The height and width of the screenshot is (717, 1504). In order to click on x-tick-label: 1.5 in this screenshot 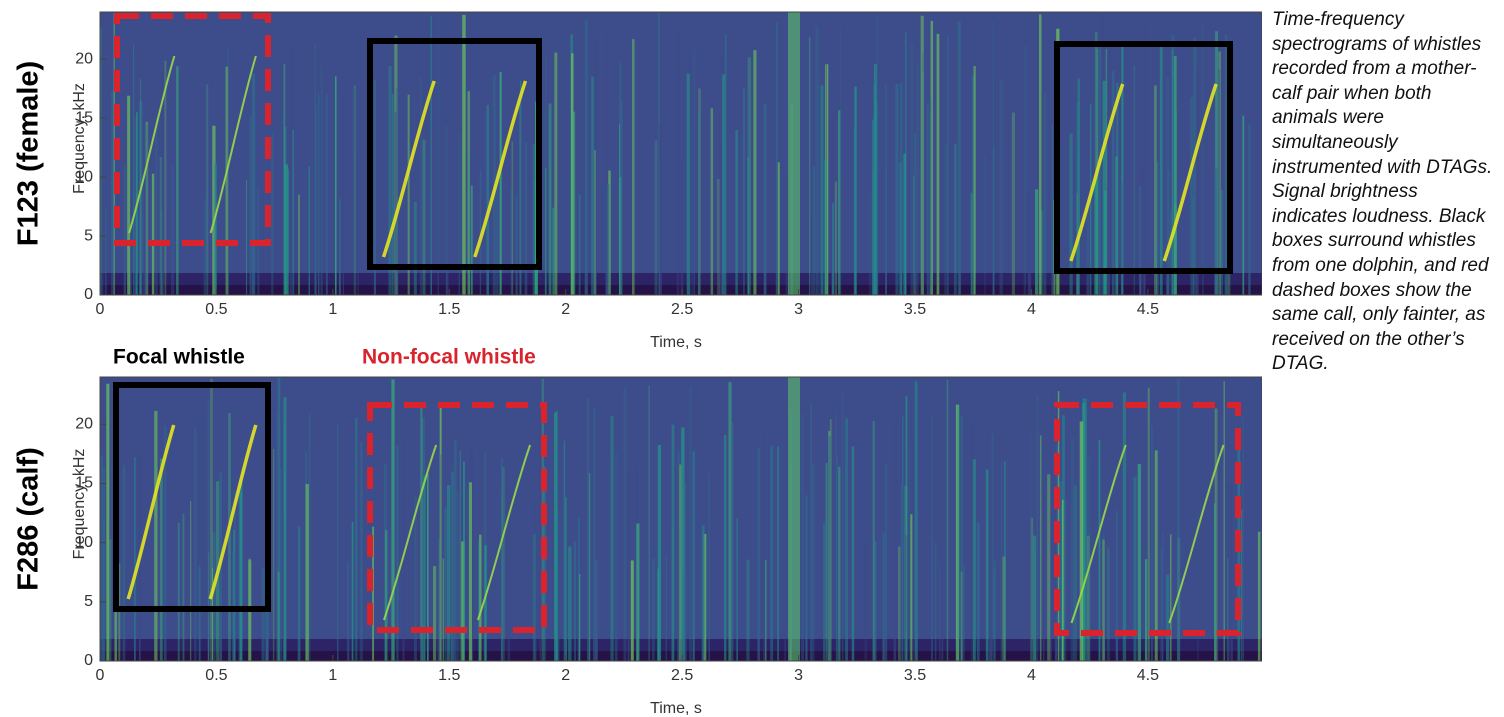, I will do `click(449, 309)`.